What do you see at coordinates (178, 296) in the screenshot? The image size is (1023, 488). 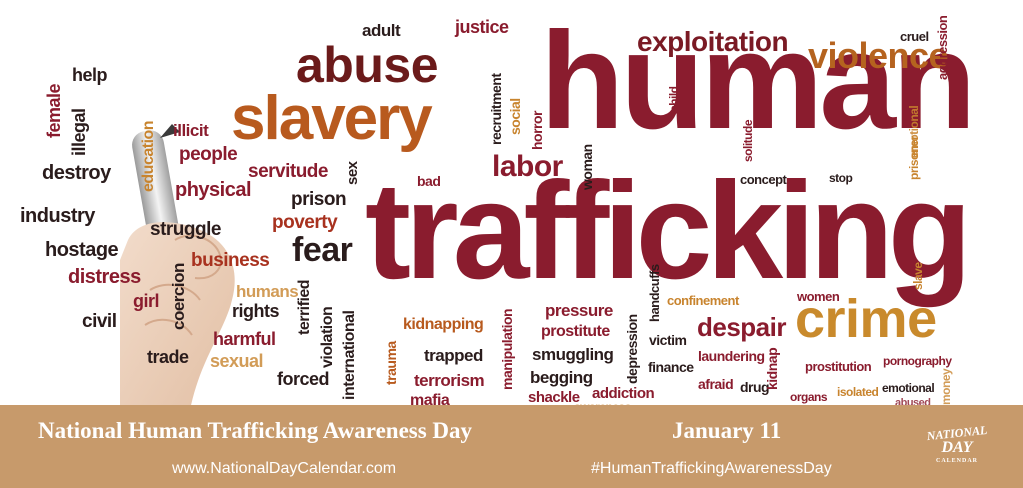 I see `word-coercion: coercion` at bounding box center [178, 296].